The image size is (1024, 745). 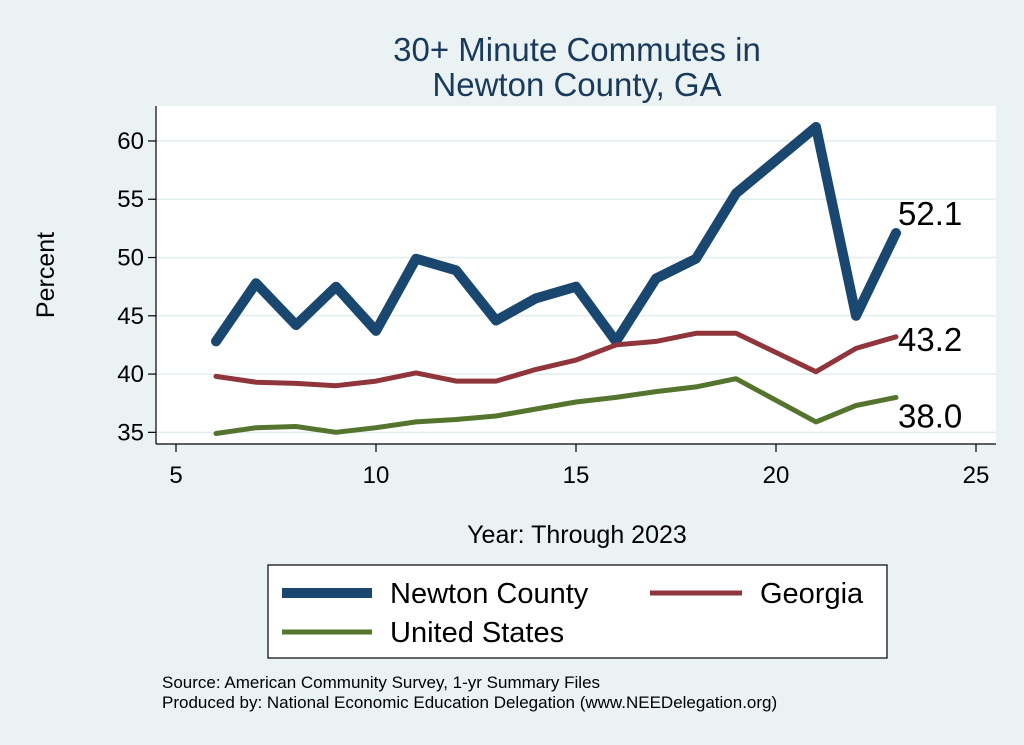 What do you see at coordinates (930, 213) in the screenshot?
I see `end-label-newton-county: 52.1` at bounding box center [930, 213].